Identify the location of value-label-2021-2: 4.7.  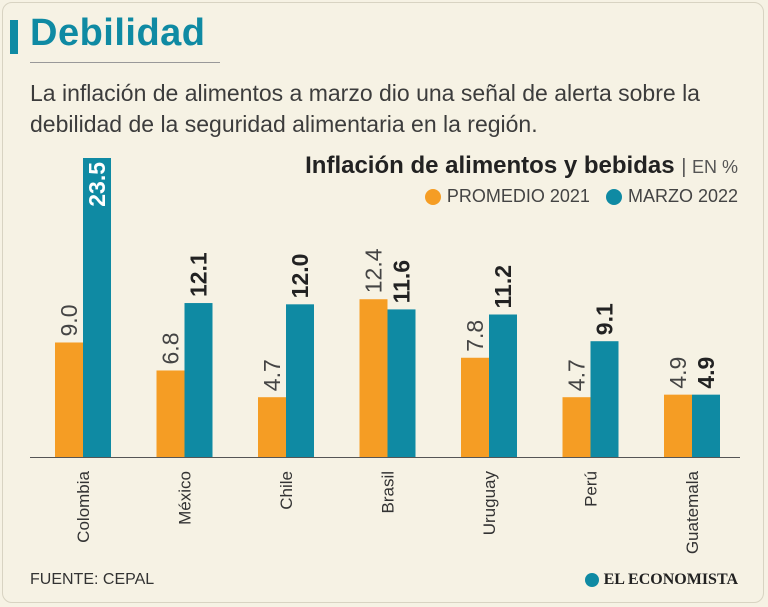
(272, 375).